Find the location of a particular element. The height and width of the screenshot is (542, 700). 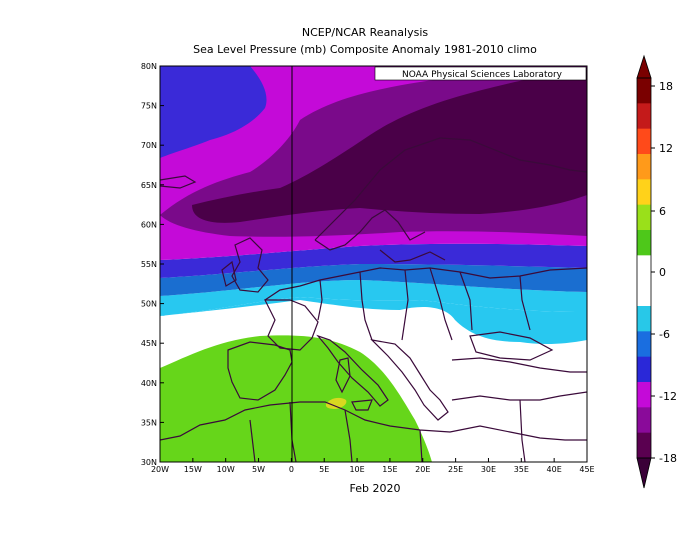

field-negative-6-9-nw is located at coordinates (213, 112).